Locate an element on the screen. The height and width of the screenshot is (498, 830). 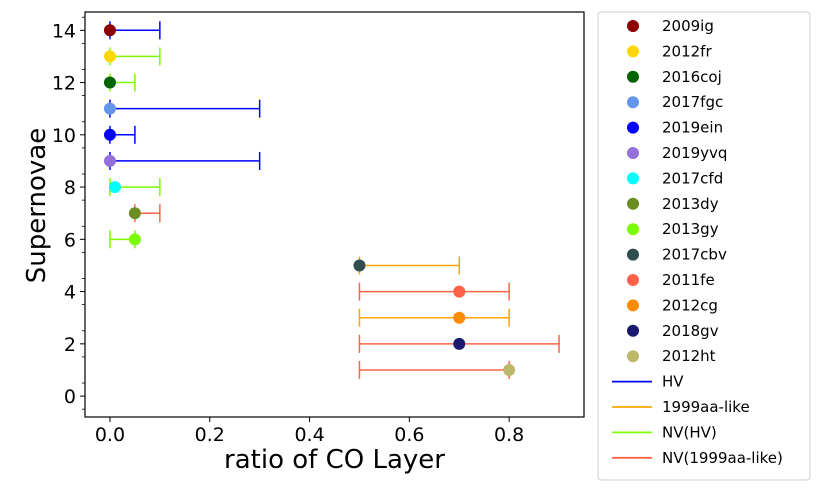
legend-label: 2012cg is located at coordinates (690, 305).